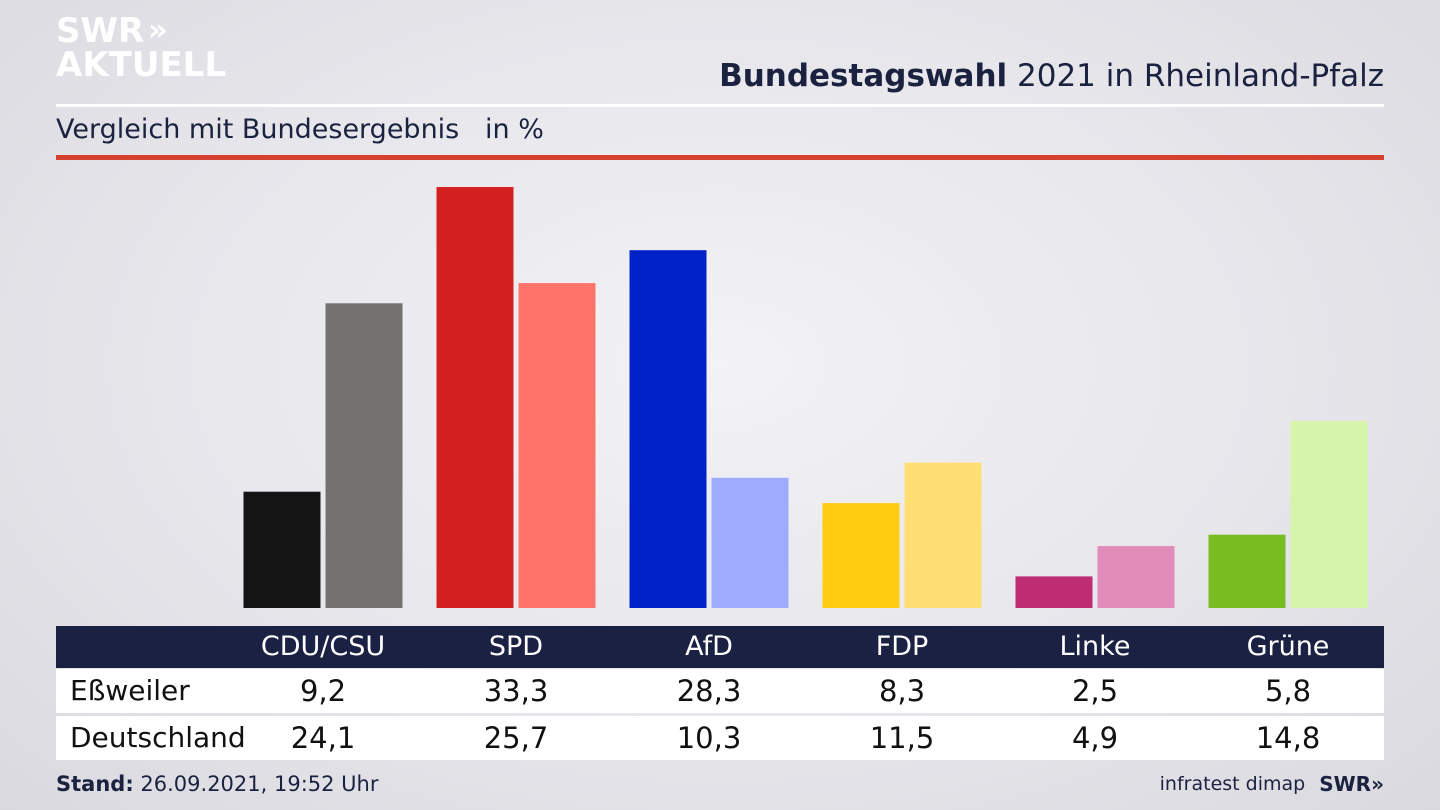 This screenshot has width=1440, height=810. Describe the element at coordinates (1095, 738) in the screenshot. I see `data-label: 4,9` at that location.